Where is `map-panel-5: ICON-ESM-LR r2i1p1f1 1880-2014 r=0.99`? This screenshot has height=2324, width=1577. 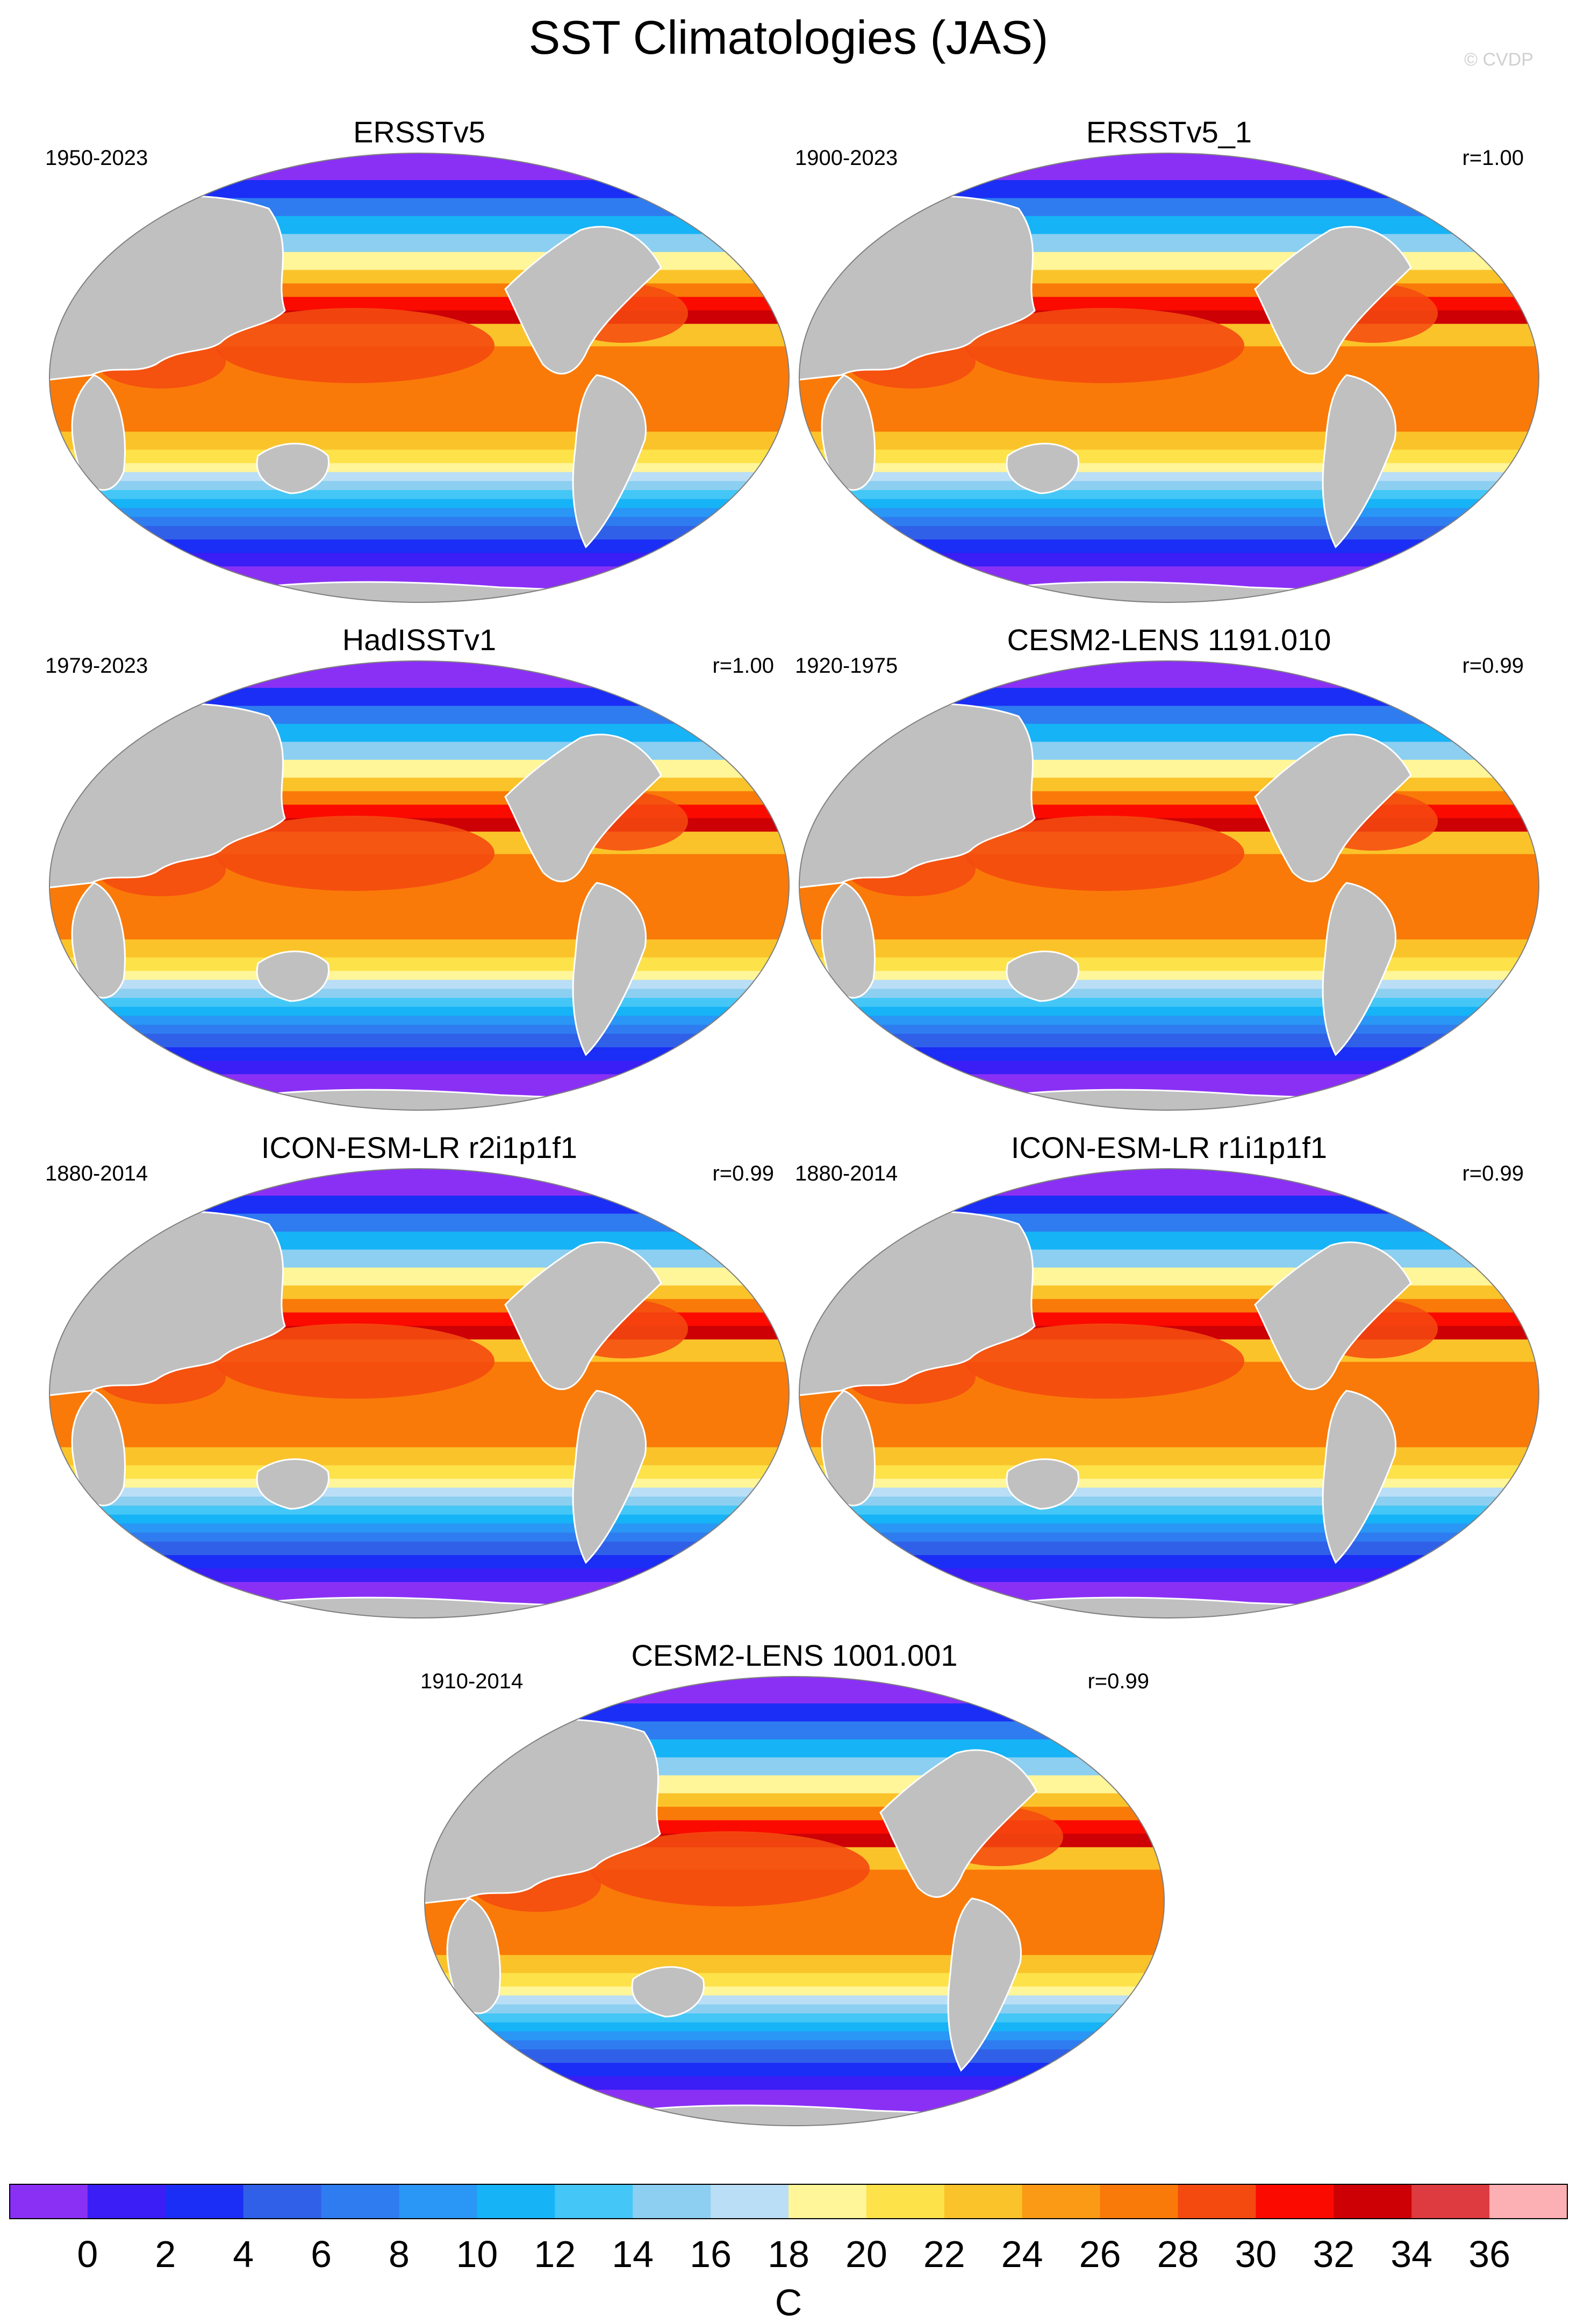
map-panel-5: ICON-ESM-LR r2i1p1f1 1880-2014 r=0.99 is located at coordinates (419, 1383).